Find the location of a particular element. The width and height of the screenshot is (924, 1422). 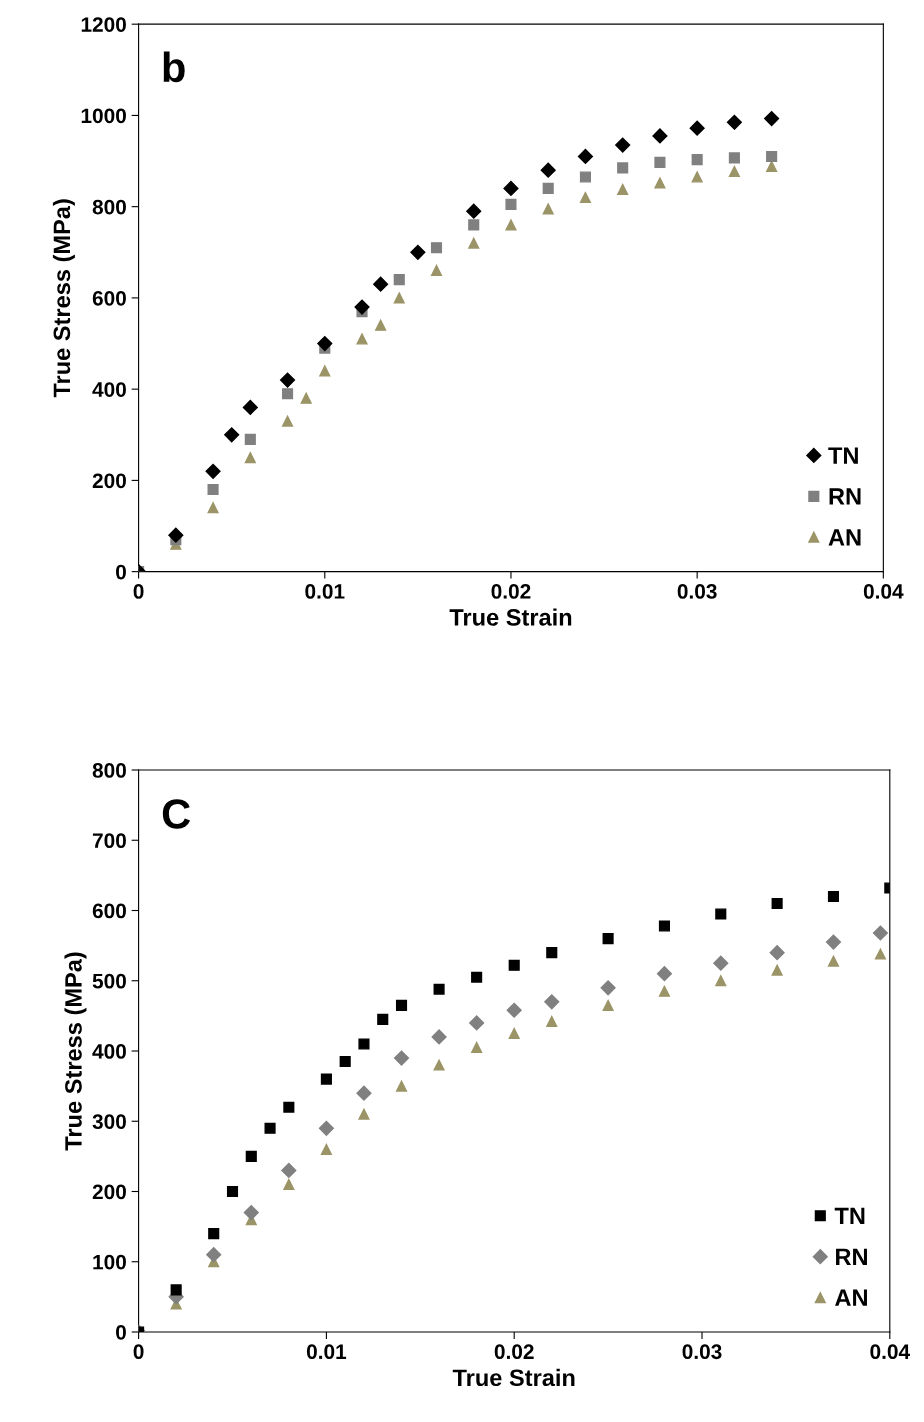

y-tick-label: 1200 is located at coordinates (103, 24).